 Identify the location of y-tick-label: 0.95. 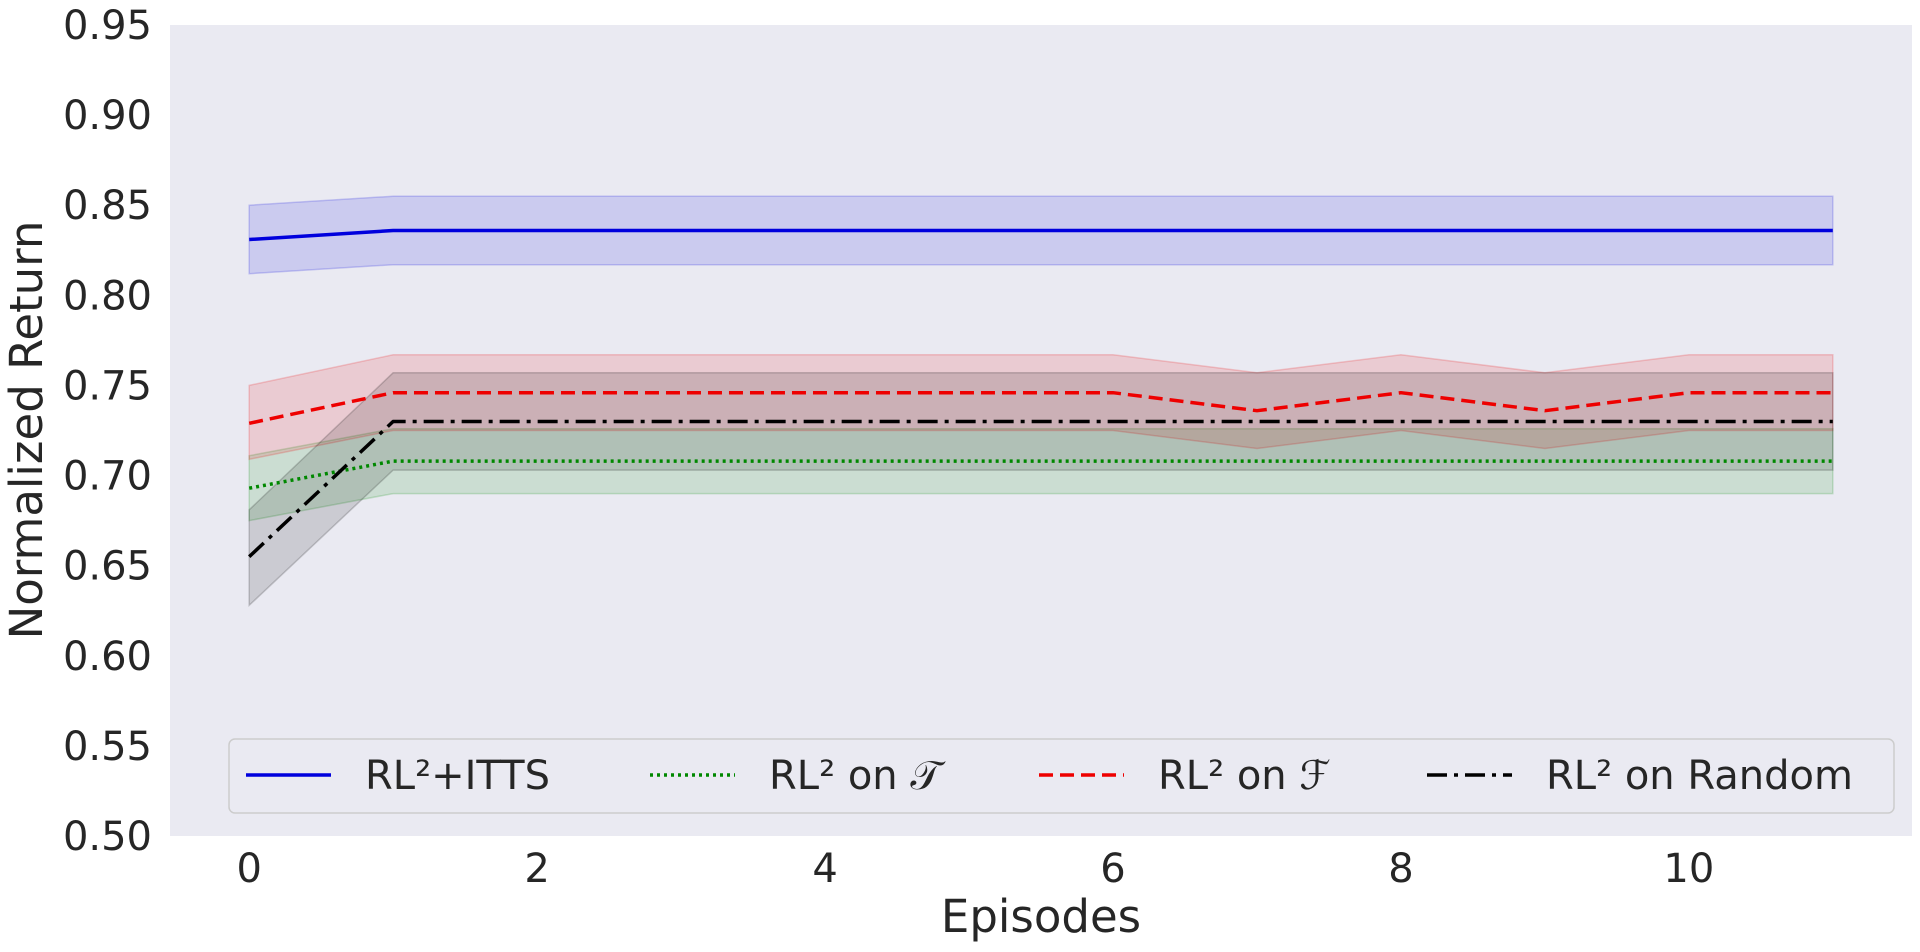
(107, 26).